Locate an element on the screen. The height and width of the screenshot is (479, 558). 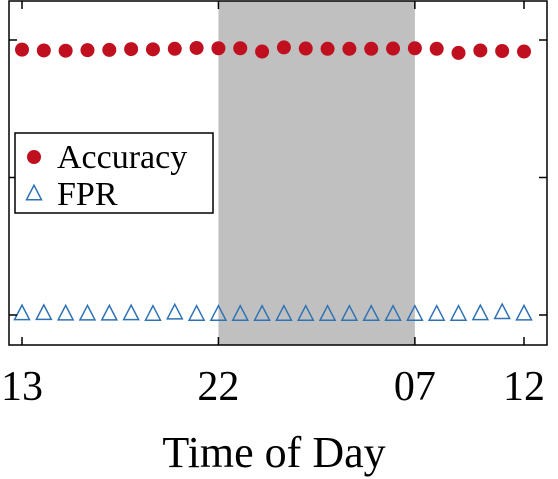
x-tick-label: 22 is located at coordinates (218, 387).